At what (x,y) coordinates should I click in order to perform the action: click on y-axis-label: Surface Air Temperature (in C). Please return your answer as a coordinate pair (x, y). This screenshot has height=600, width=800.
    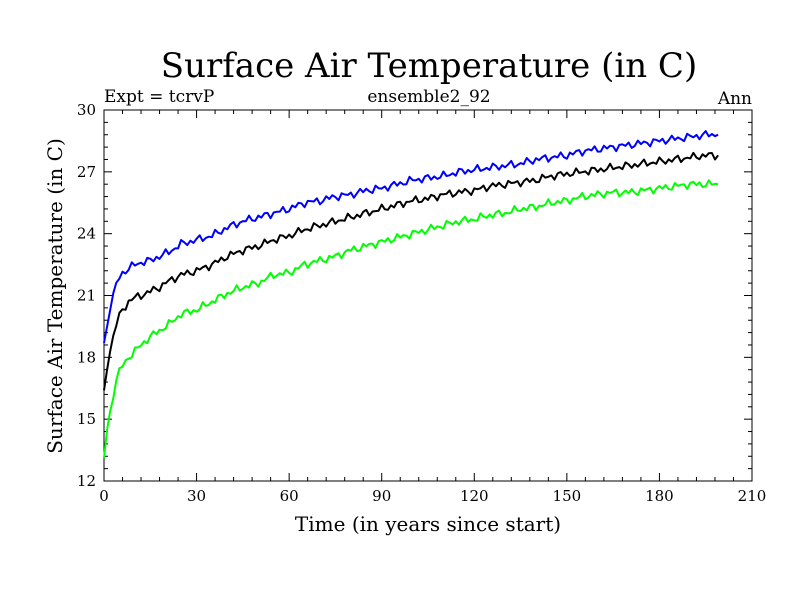
    Looking at the image, I should click on (55, 296).